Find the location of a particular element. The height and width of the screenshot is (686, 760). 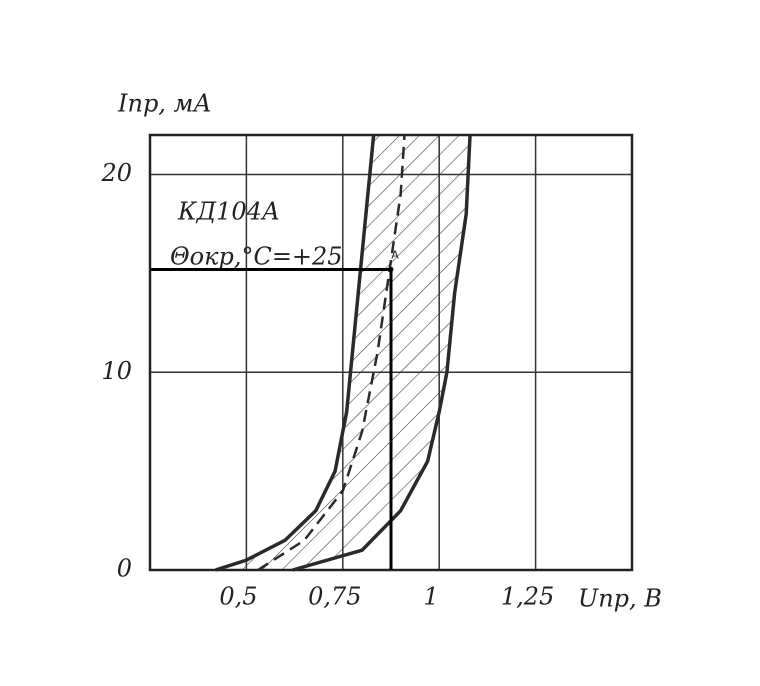

annotation: КД104А is located at coordinates (228, 212).